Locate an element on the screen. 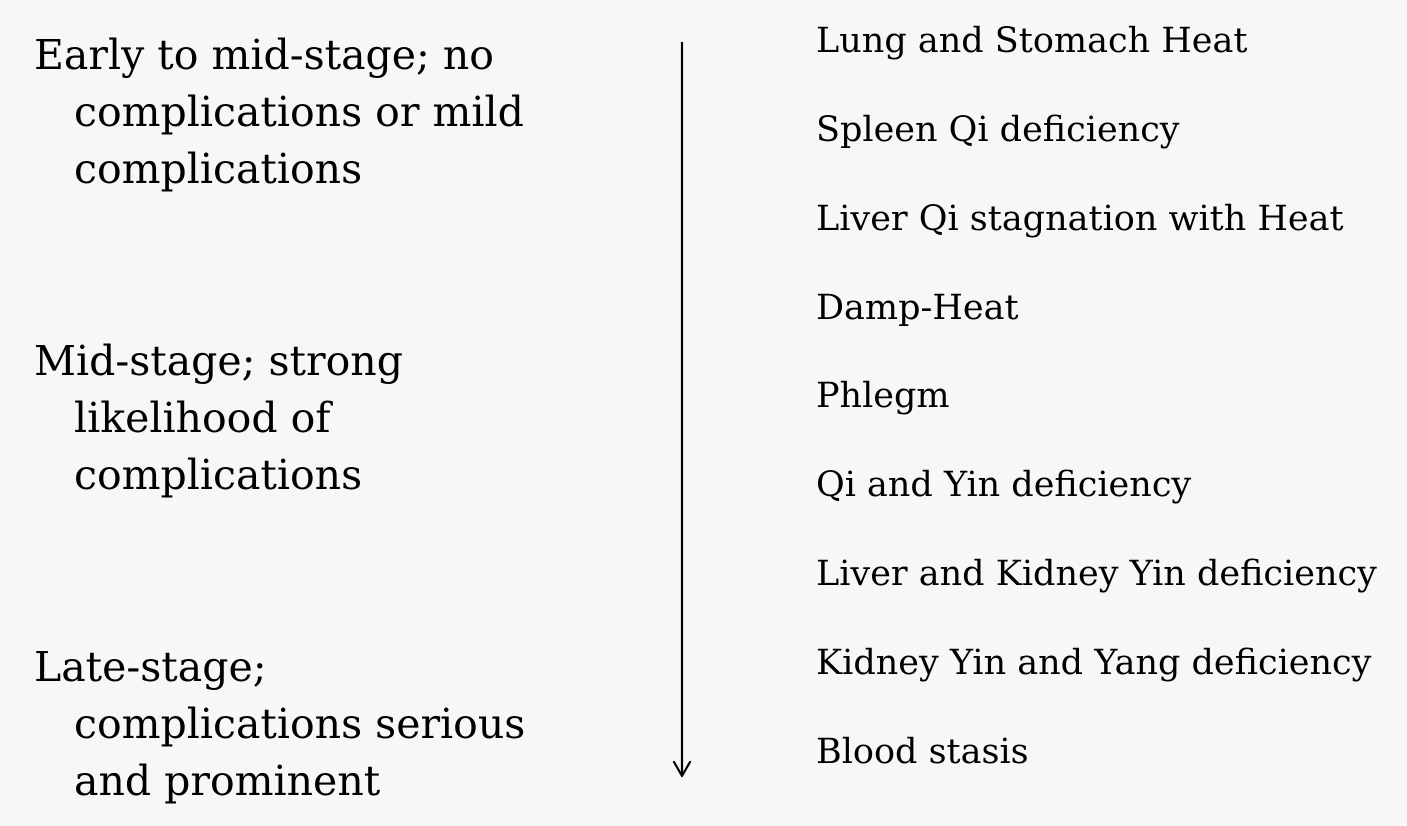 The width and height of the screenshot is (1407, 826). pattern-item: Spleen Qi deficiency is located at coordinates (998, 130).